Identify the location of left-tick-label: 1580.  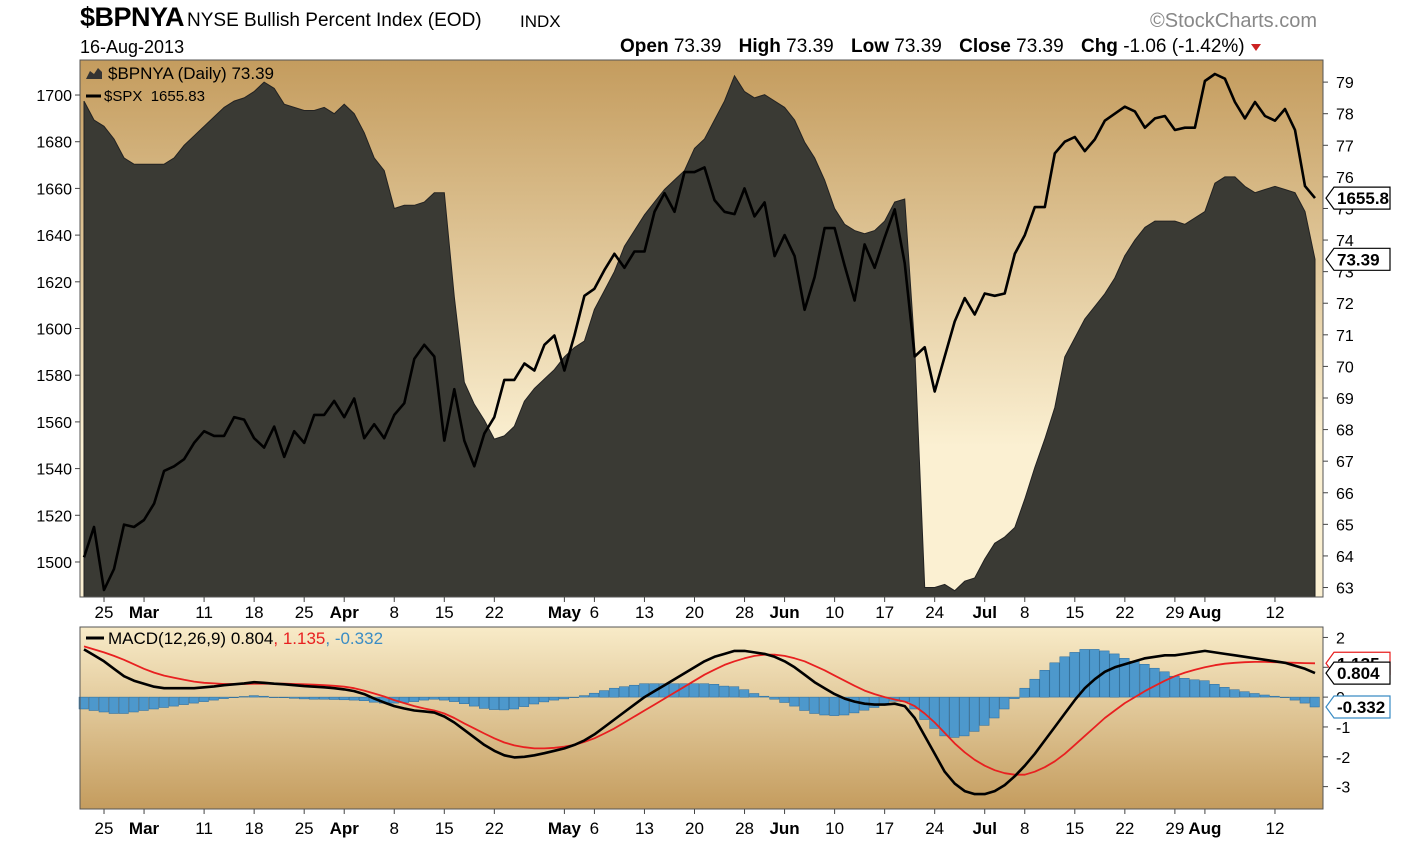
(54, 376).